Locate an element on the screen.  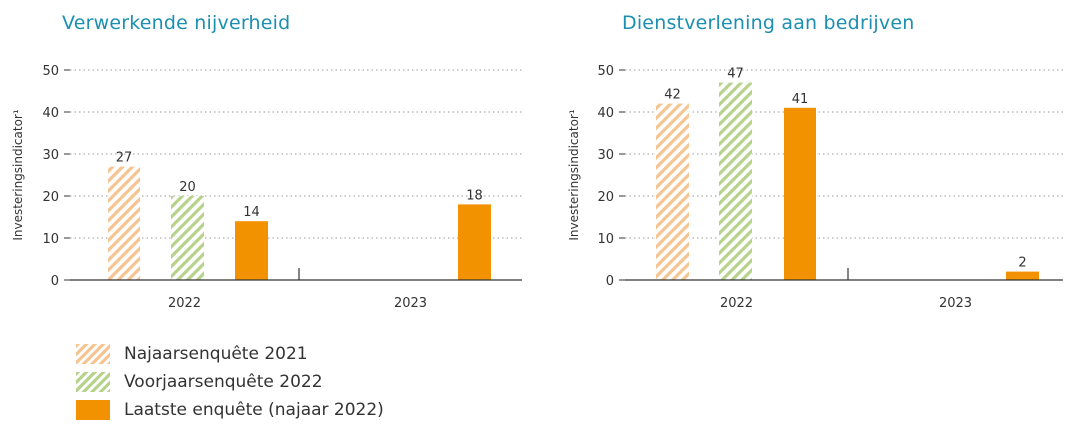
legend-item-najaar-2021: Najaarsenquête 2021 is located at coordinates (230, 354).